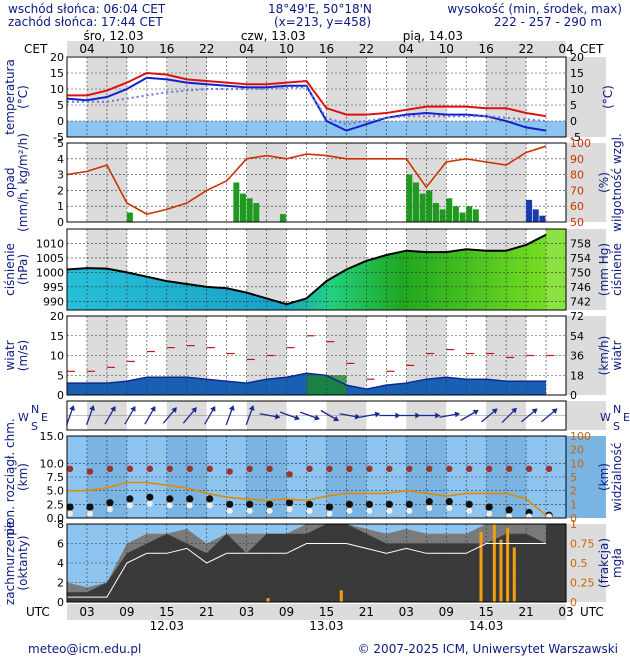 This screenshot has width=630, height=660. What do you see at coordinates (87, 9) in the screenshot?
I see `sunrise-text: wschód słońca: 06:04 CET` at bounding box center [87, 9].